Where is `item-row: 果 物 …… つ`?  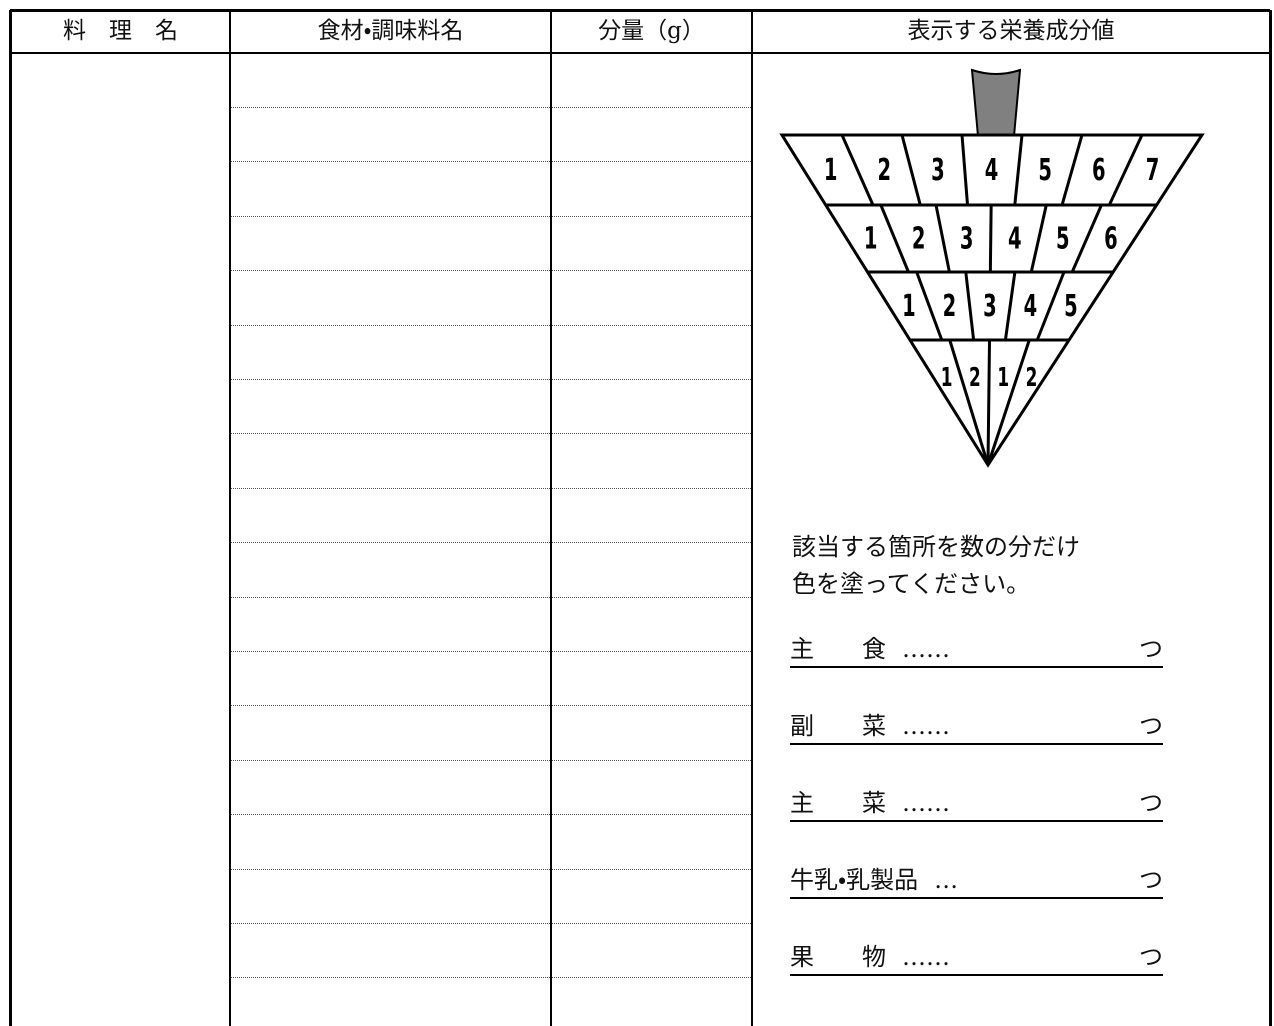
item-row: 果 物 …… つ is located at coordinates (976, 958).